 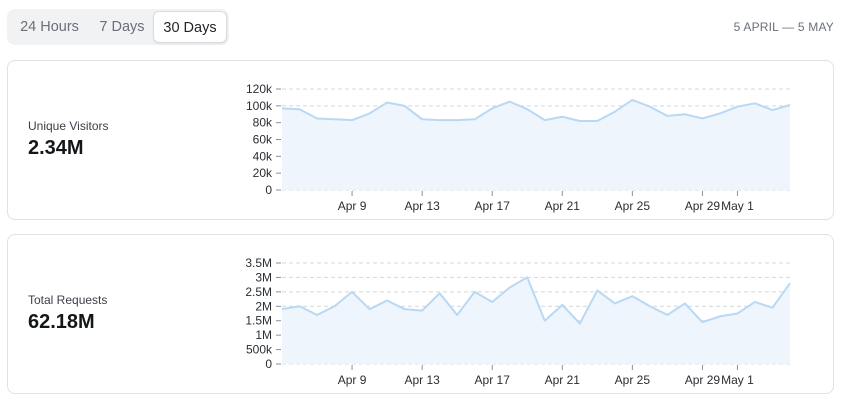 What do you see at coordinates (263, 156) in the screenshot?
I see `y-tick-label: 40k` at bounding box center [263, 156].